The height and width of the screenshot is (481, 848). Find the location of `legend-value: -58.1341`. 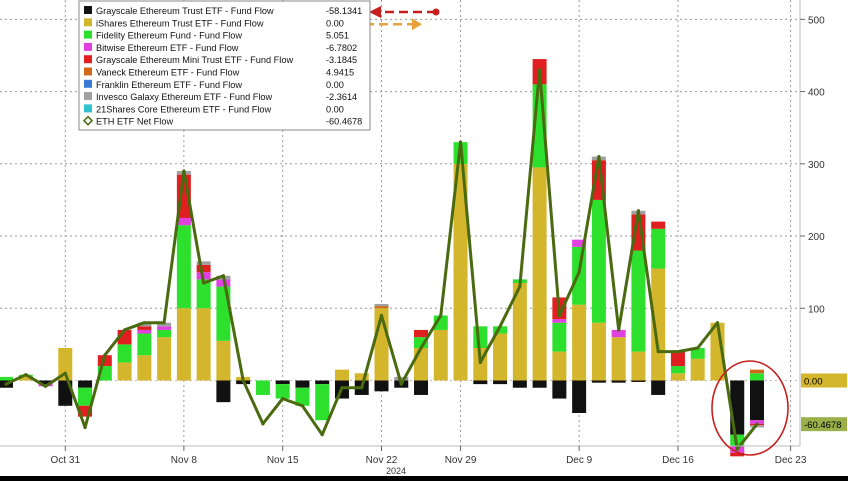

legend-value: -58.1341 is located at coordinates (344, 11).